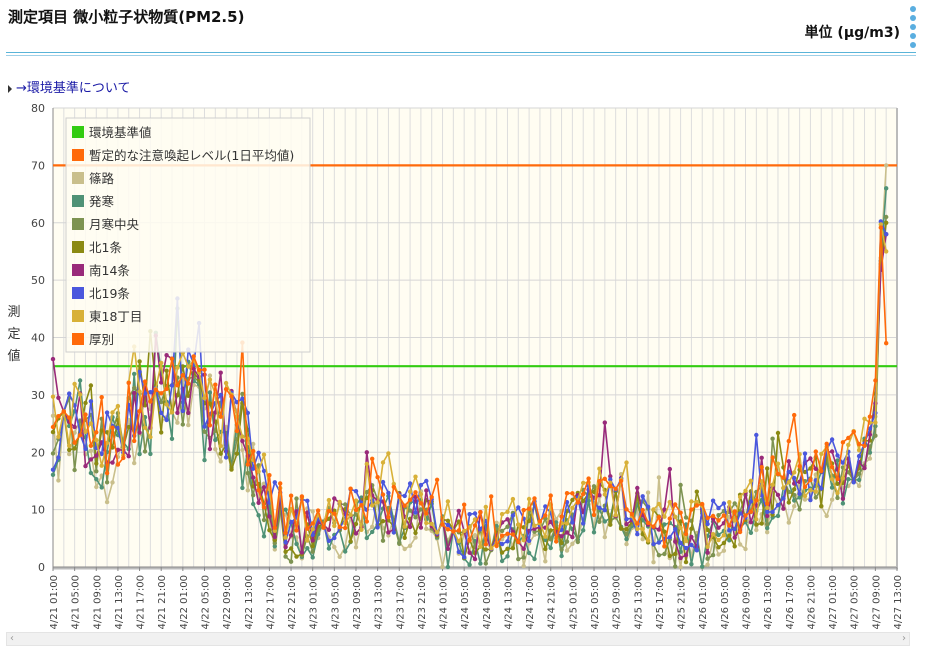 This screenshot has height=658, width=930. Describe the element at coordinates (120, 132) in the screenshot. I see `legend-label: 環境基準値` at that location.